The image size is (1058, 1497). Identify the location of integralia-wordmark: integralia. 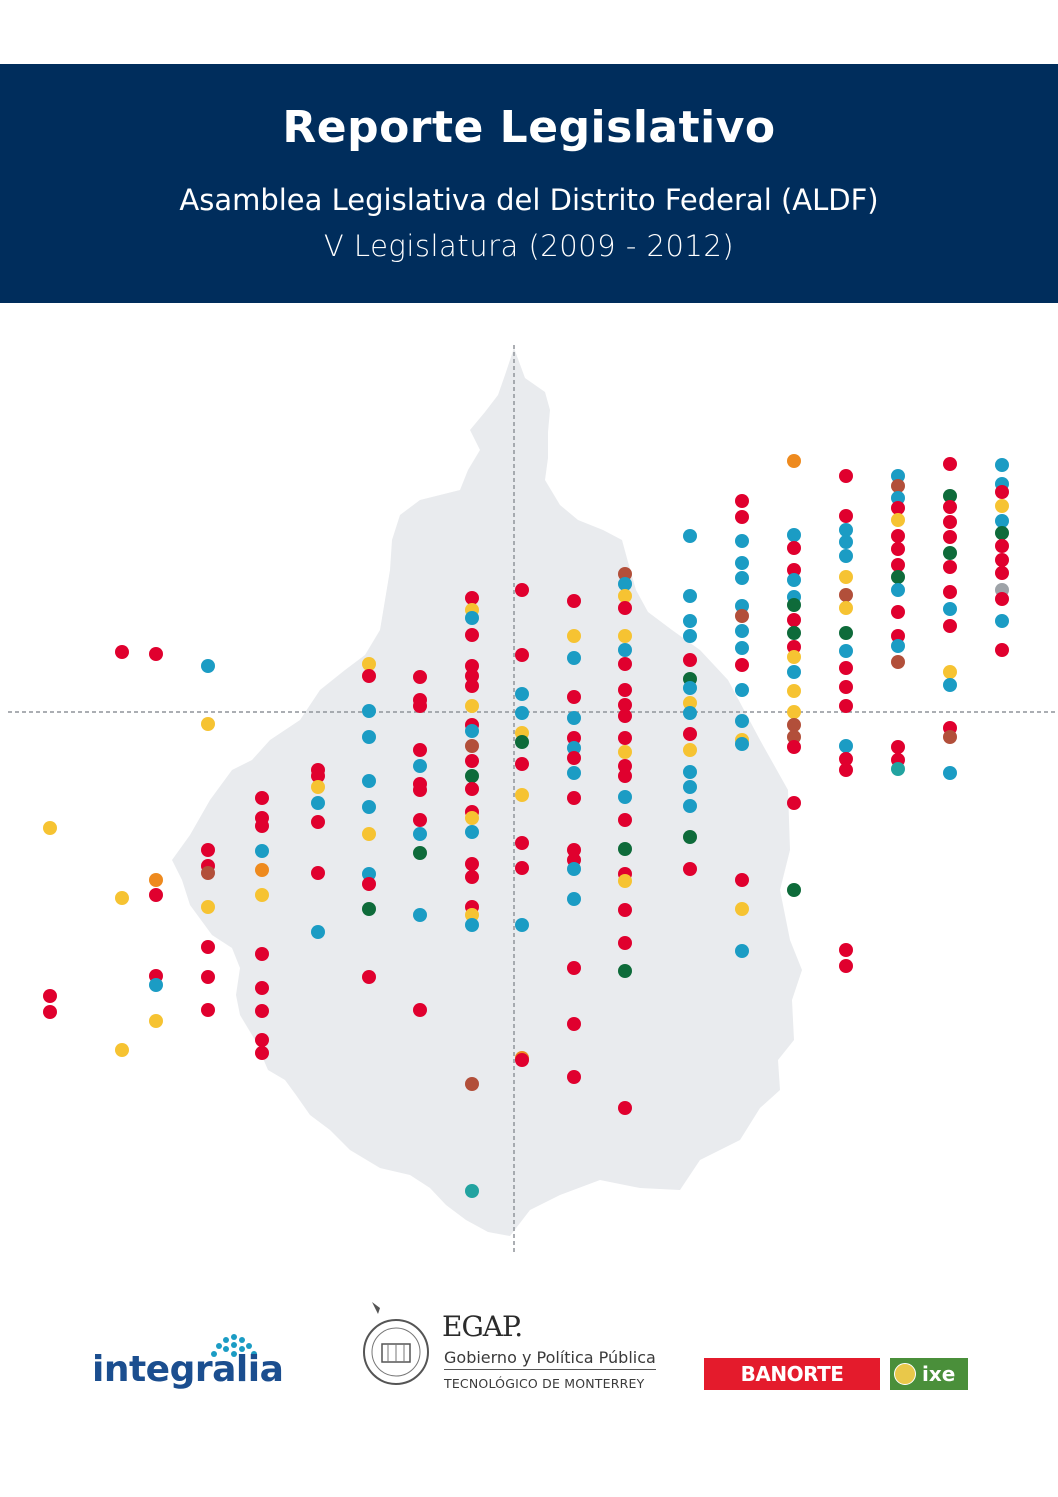
(188, 1369).